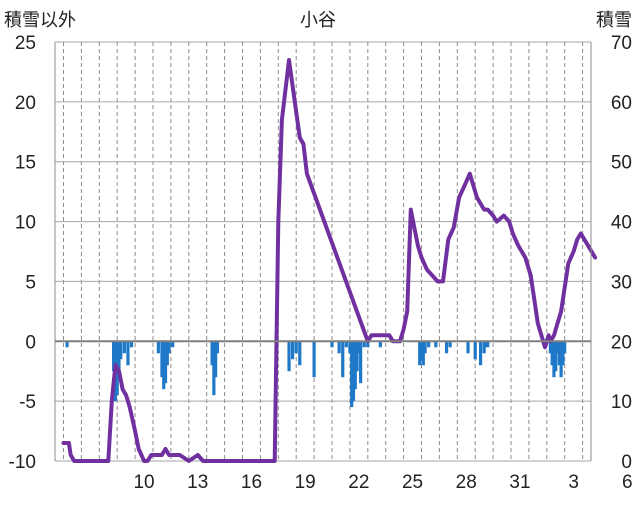 The image size is (636, 506). I want to click on right-tick-label: 70, so click(621, 43).